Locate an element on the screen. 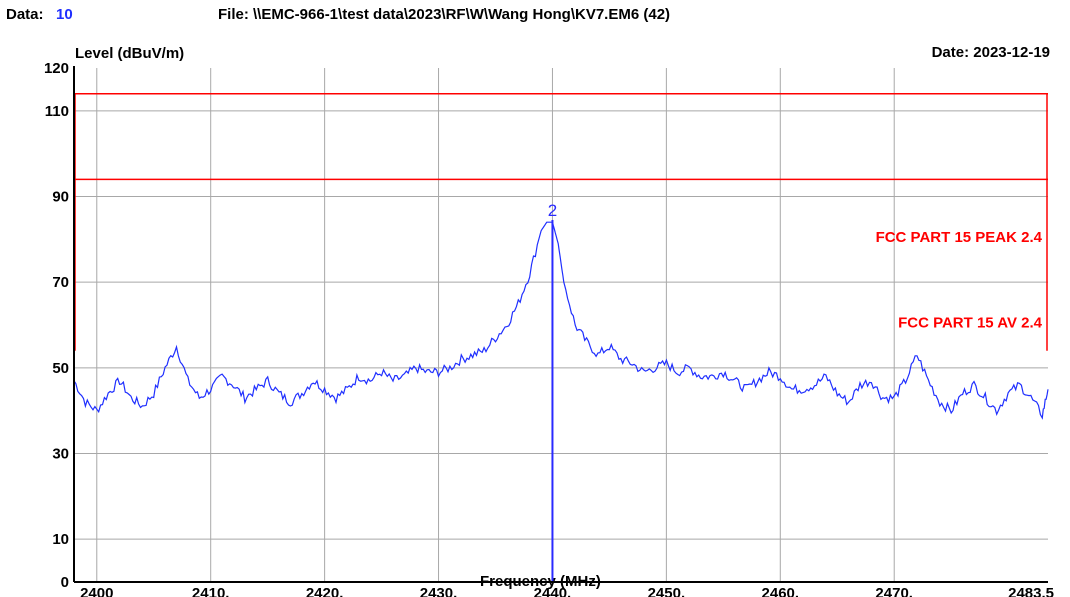 This screenshot has width=1070, height=597. data-value: 10 is located at coordinates (64, 14).